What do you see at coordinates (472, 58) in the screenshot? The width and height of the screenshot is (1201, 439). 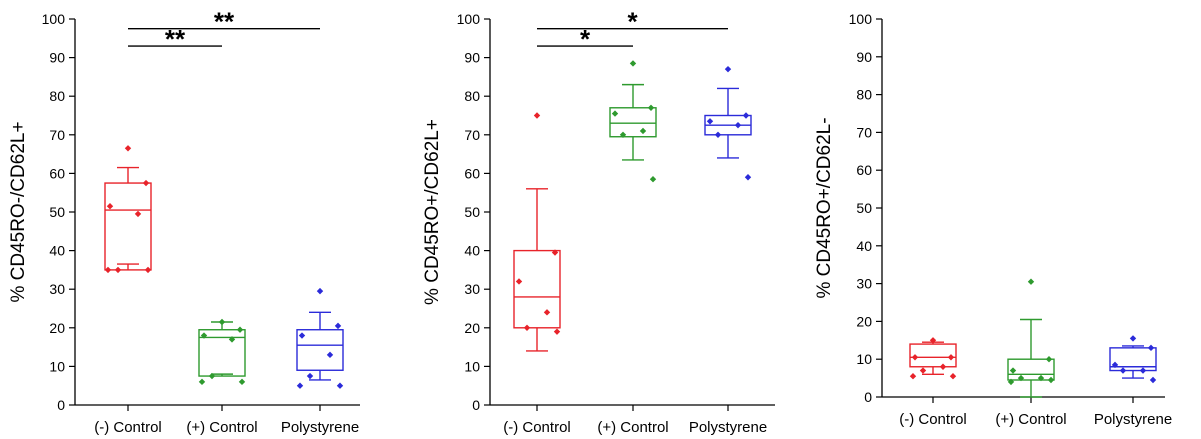 I see `y-tick-label: 90` at bounding box center [472, 58].